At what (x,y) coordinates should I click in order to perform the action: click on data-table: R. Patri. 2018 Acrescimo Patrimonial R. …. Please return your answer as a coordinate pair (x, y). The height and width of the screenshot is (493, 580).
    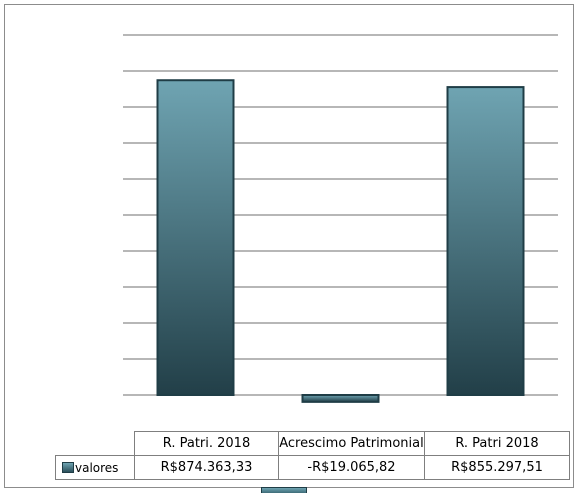
    Looking at the image, I should click on (312, 455).